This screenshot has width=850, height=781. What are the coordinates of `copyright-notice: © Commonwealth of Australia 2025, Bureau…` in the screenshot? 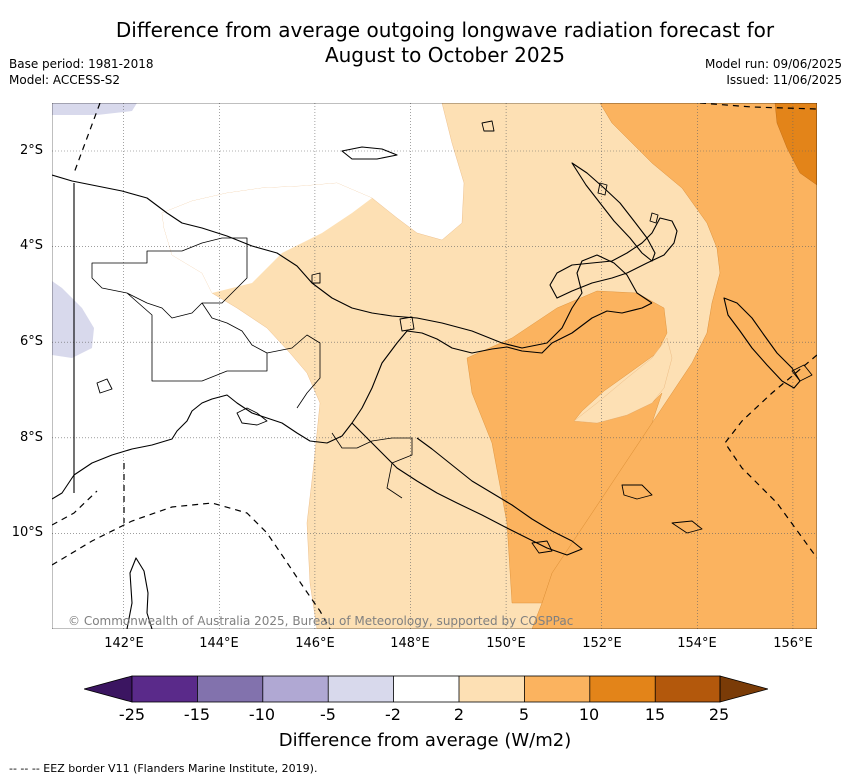 It's located at (321, 621).